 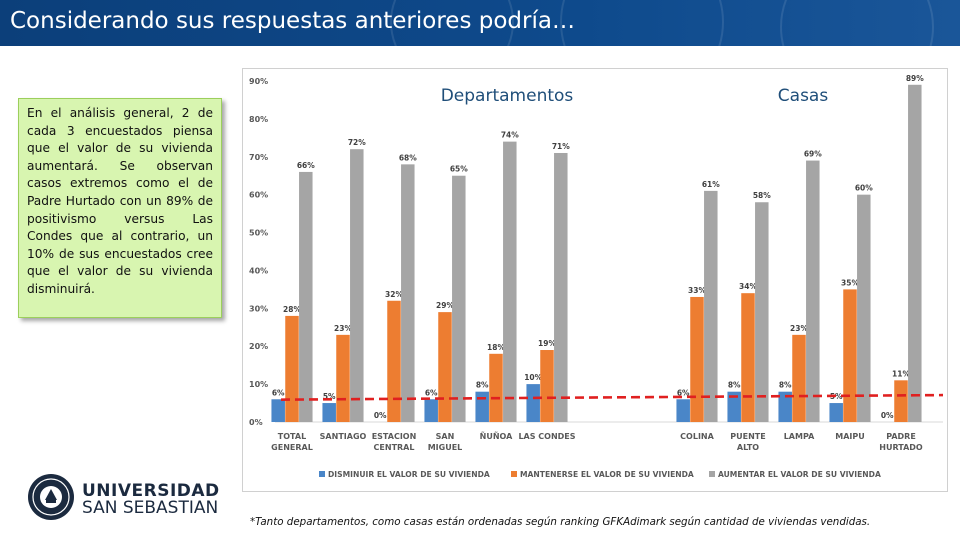 I want to click on category-label: PUENTE, so click(x=747, y=436).